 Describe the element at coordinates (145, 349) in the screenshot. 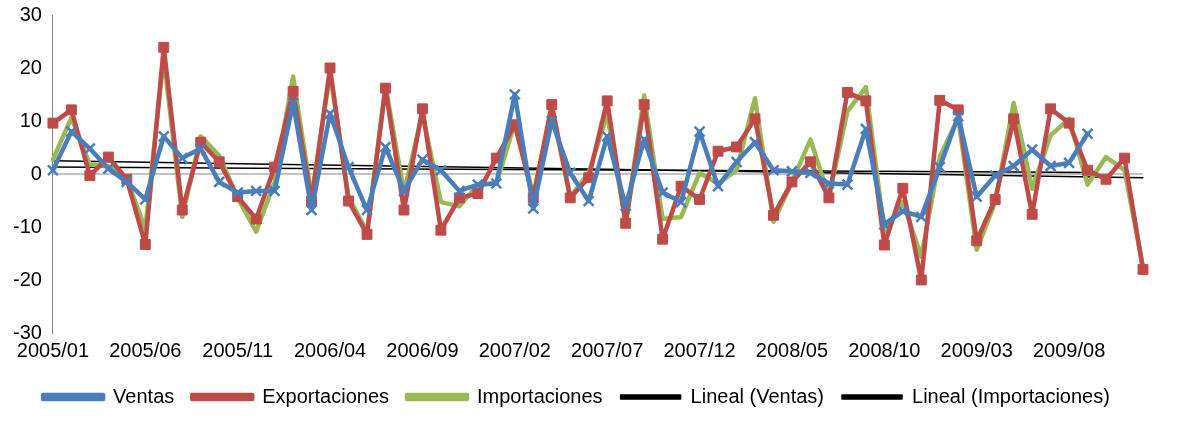

I see `x-tick-label: 2005/06` at that location.